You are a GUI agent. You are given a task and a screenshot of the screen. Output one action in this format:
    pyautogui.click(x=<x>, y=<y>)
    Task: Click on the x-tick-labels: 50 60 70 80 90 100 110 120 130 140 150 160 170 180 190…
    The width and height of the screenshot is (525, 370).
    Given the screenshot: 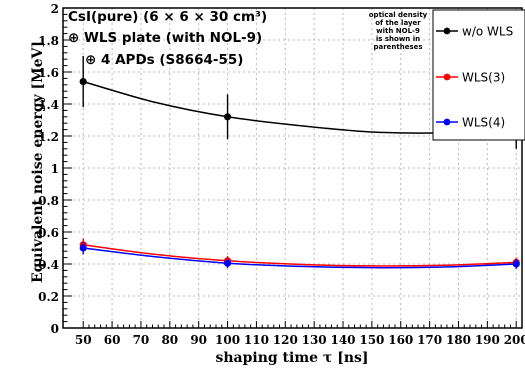 What is the action you would take?
    pyautogui.click(x=300, y=340)
    